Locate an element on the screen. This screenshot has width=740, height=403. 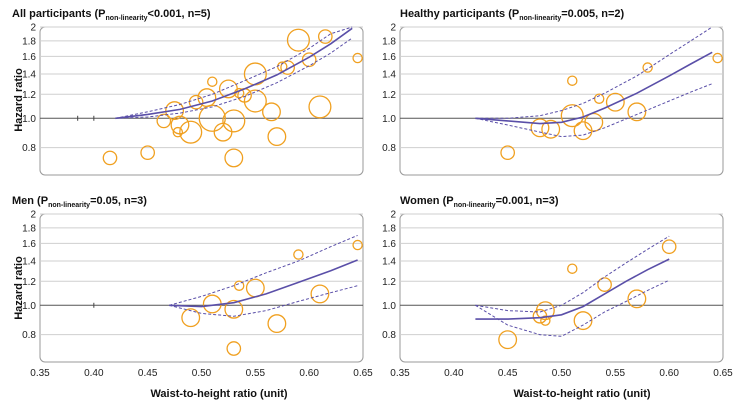
panel-title: Women (Pnon-linearity=0.001, n=3) is located at coordinates (479, 202).